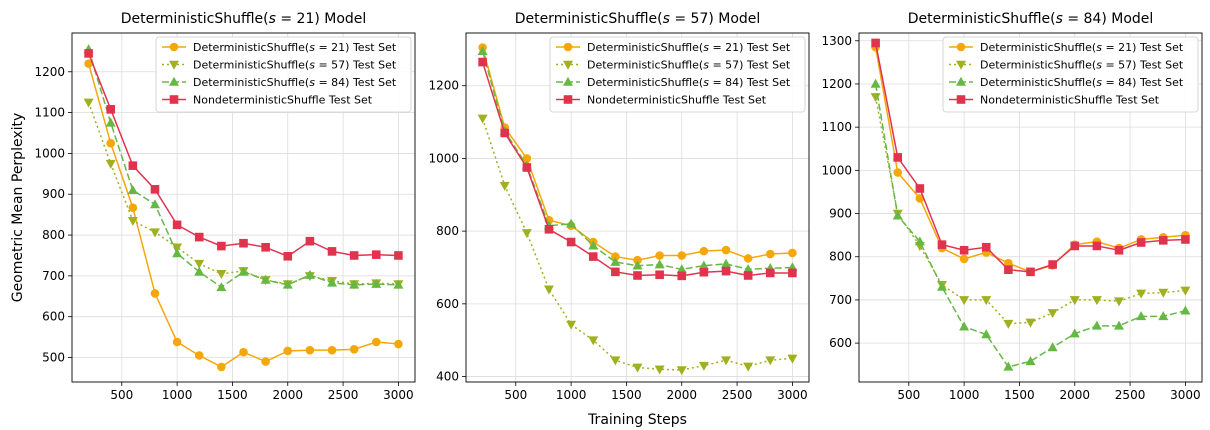 This screenshot has height=430, width=1210. Describe the element at coordinates (715, 19) in the screenshot. I see `chart-title-part: = 57) Model` at that location.